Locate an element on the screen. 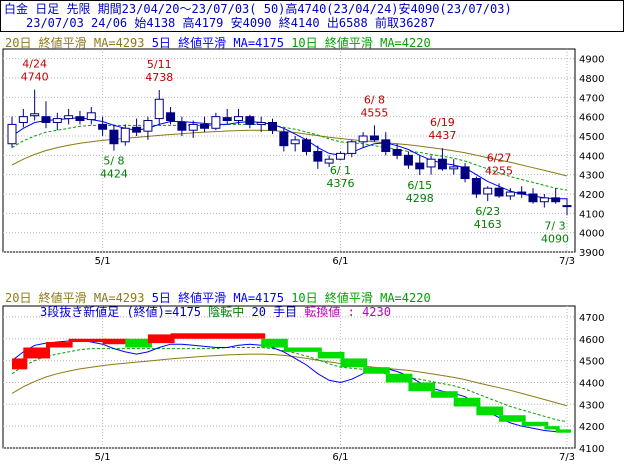 Image resolution: width=624 pixels, height=475 pixels. low-annotation-date: 6/23 is located at coordinates (487, 211).